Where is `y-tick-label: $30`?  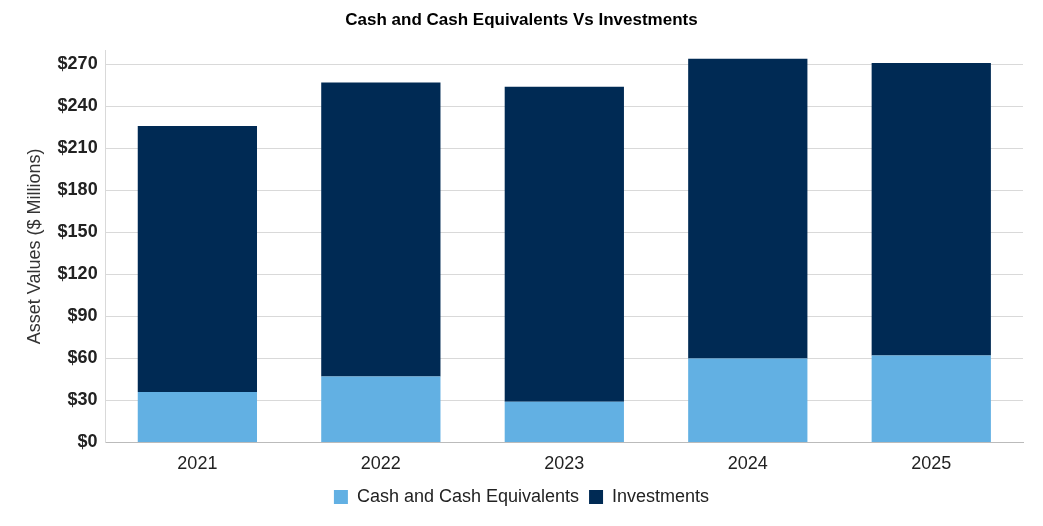 y-tick-label: $30 is located at coordinates (82, 399).